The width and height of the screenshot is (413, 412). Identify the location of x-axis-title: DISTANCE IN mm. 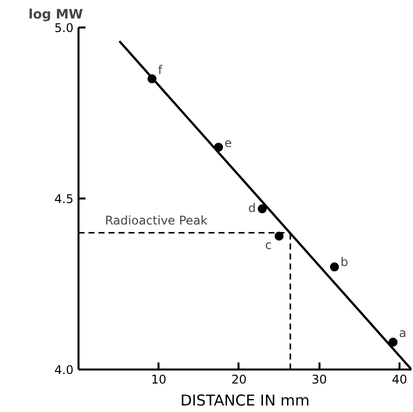
(245, 401).